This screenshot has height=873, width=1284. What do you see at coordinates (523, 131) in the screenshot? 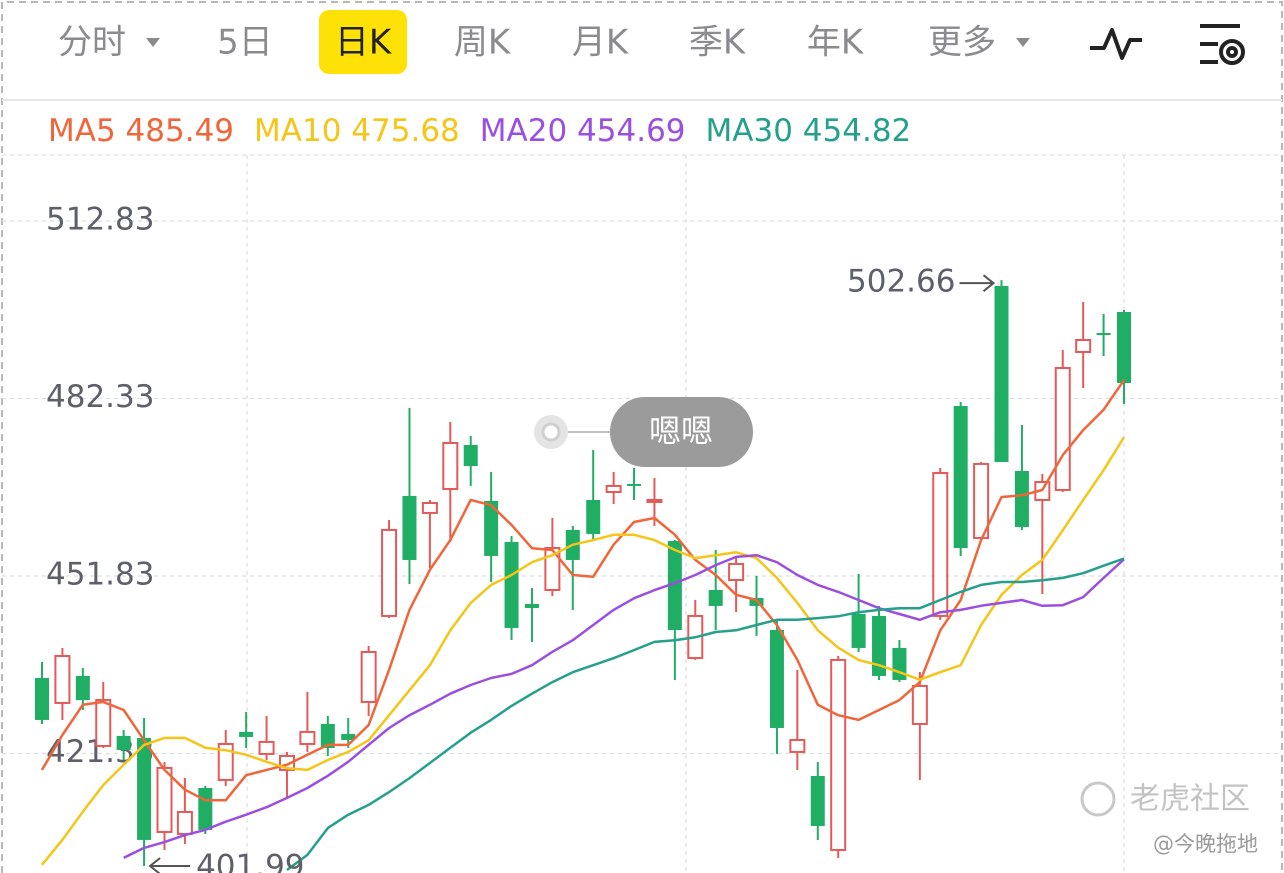
I see `legend-name: MA20` at bounding box center [523, 131].